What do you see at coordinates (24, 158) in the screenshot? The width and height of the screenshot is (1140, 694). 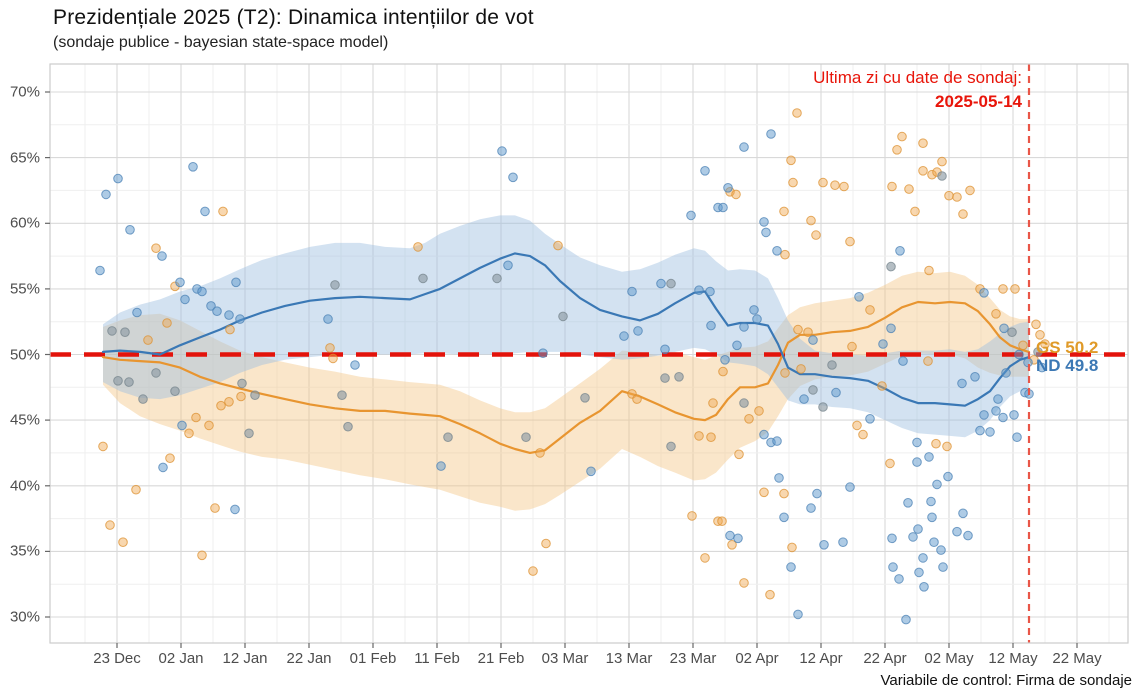 I see `y-tick-label: 65%` at bounding box center [24, 158].